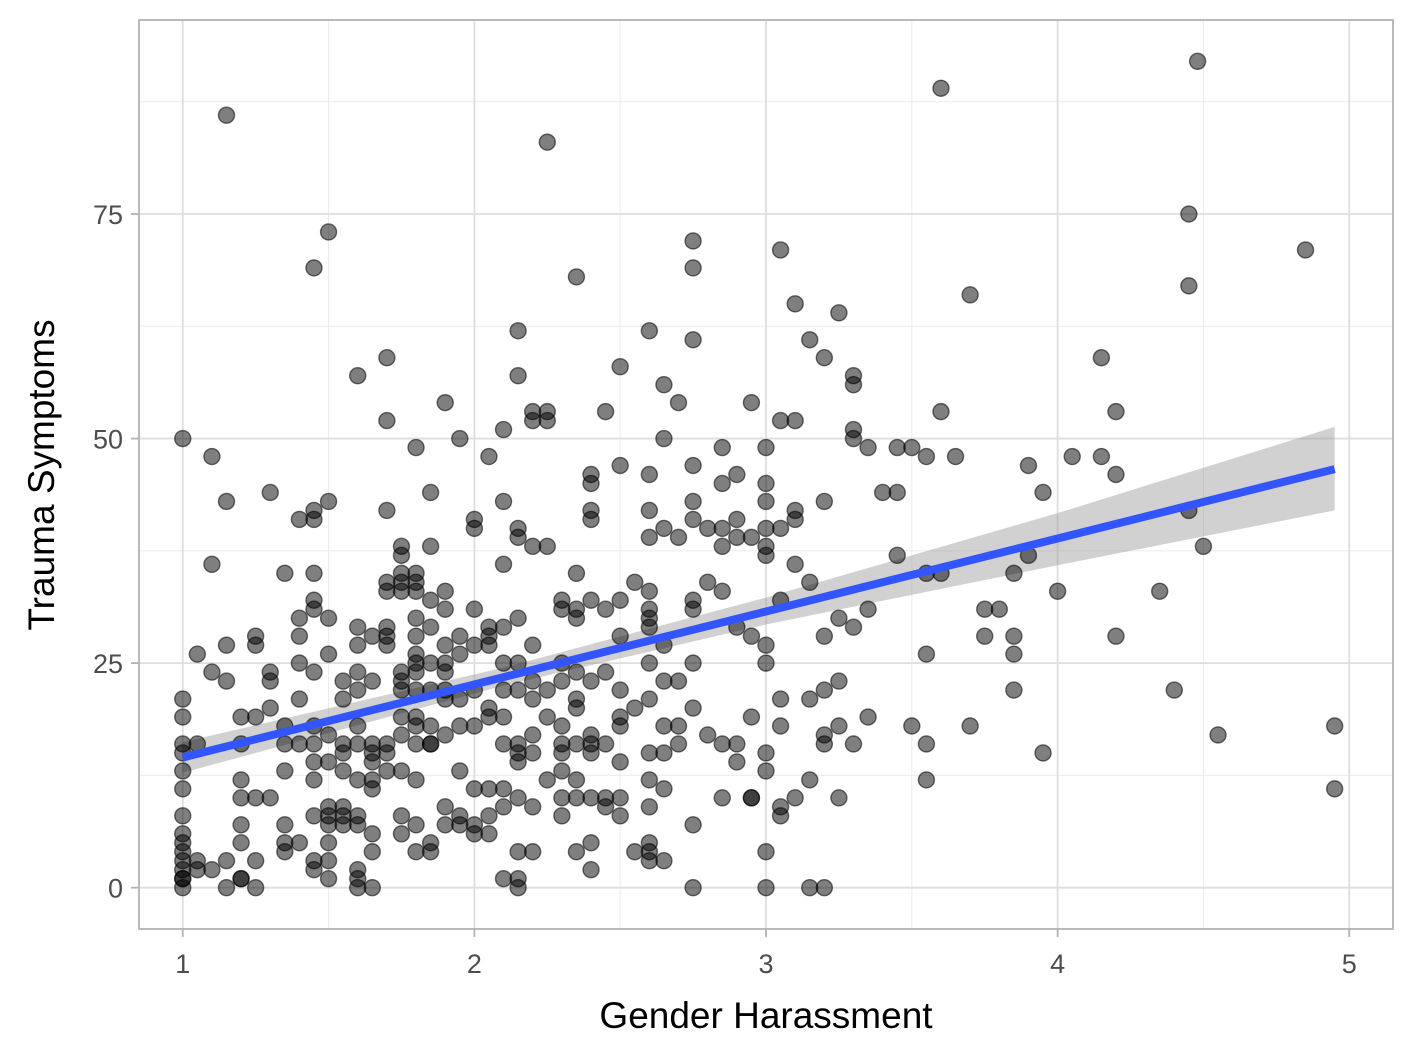 This screenshot has width=1417, height=1062. Describe the element at coordinates (474, 964) in the screenshot. I see `x-tick-label: 2` at that location.